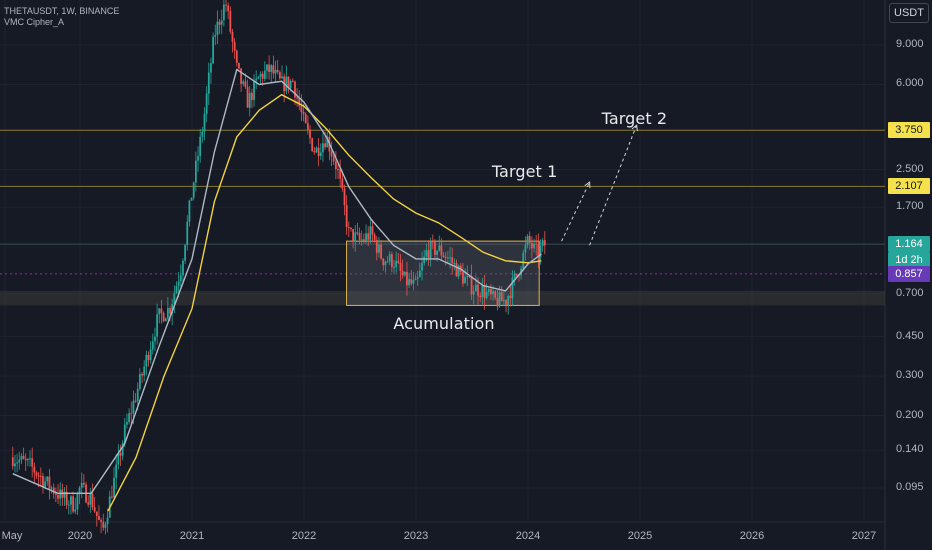  I want to click on x-tick-label: 2023, so click(416, 536).